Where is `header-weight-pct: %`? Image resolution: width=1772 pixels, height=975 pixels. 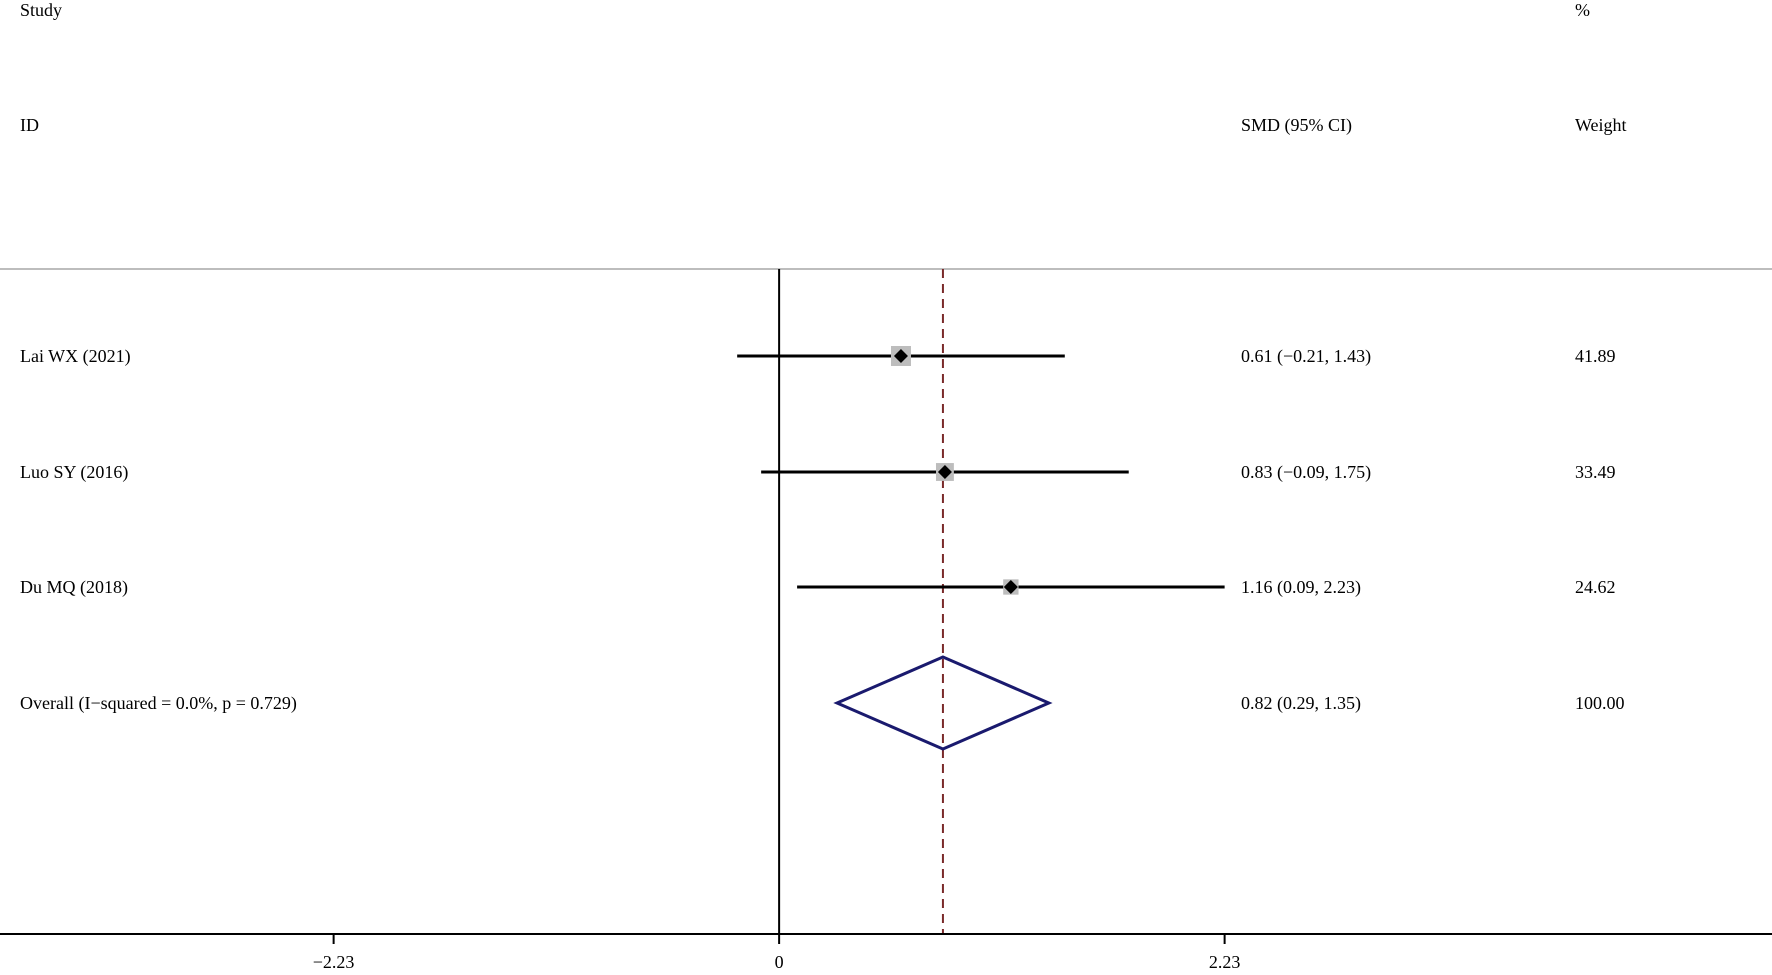
header-weight-pct: % is located at coordinates (1582, 10).